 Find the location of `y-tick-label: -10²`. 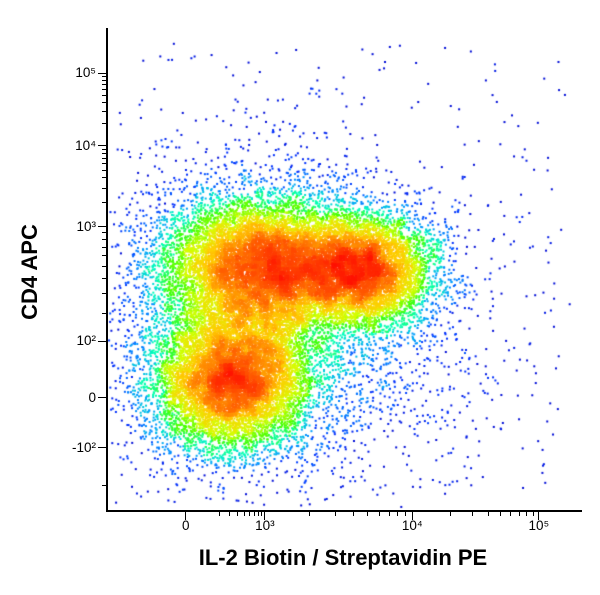

y-tick-label: -10² is located at coordinates (83, 447).